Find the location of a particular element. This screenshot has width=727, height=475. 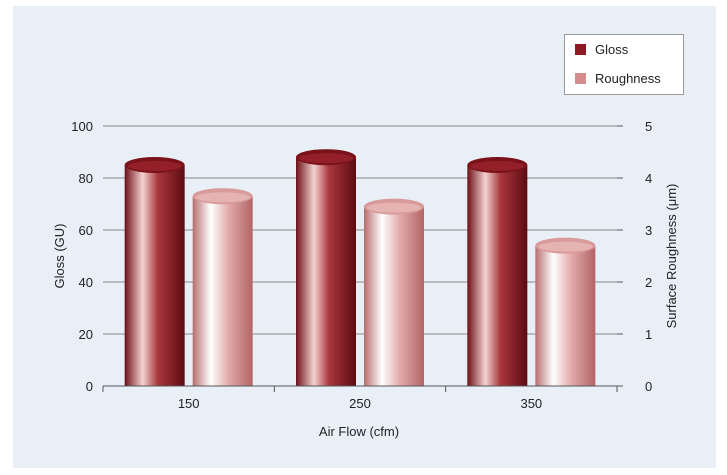

y-tick-label: 100 is located at coordinates (82, 126).